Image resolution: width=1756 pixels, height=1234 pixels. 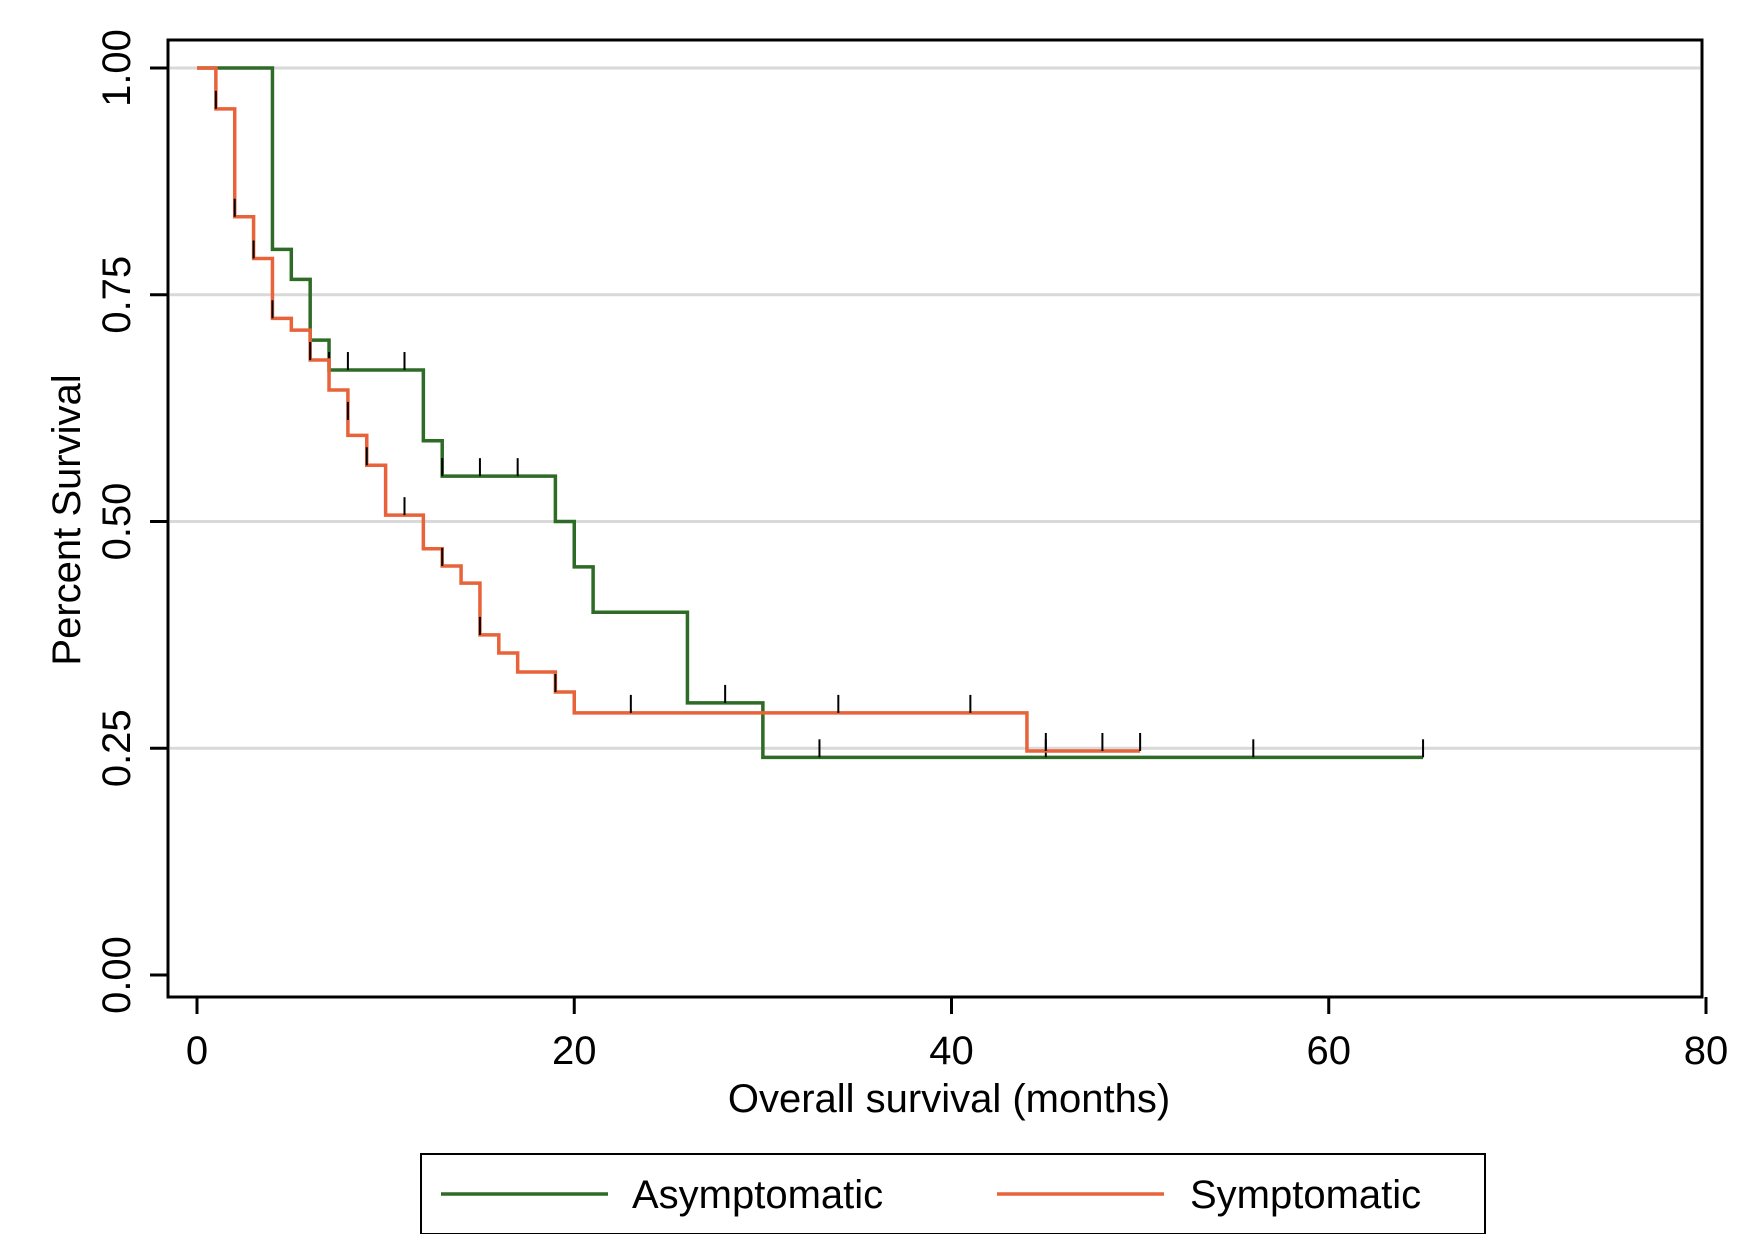 I want to click on x-tick-label: 40, so click(x=951, y=1051).